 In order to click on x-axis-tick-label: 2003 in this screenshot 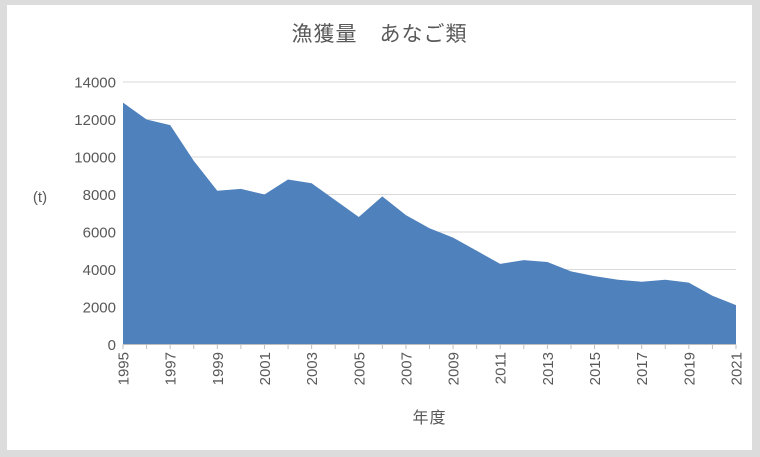, I will do `click(312, 368)`.